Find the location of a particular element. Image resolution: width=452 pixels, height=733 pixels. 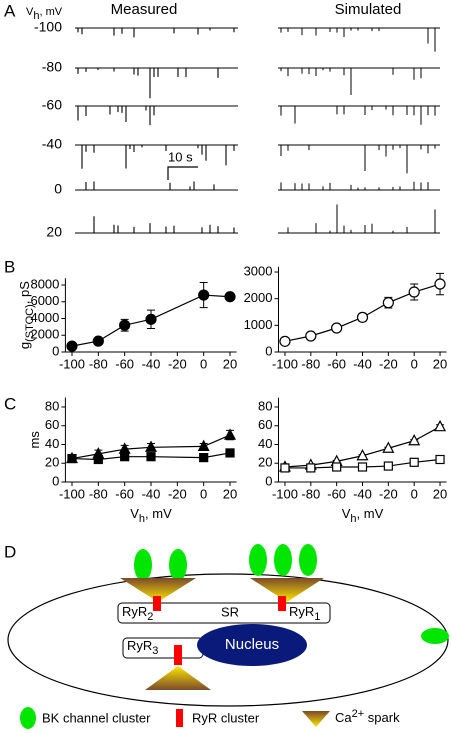

y-tick-label: 6000 is located at coordinates (44, 300).